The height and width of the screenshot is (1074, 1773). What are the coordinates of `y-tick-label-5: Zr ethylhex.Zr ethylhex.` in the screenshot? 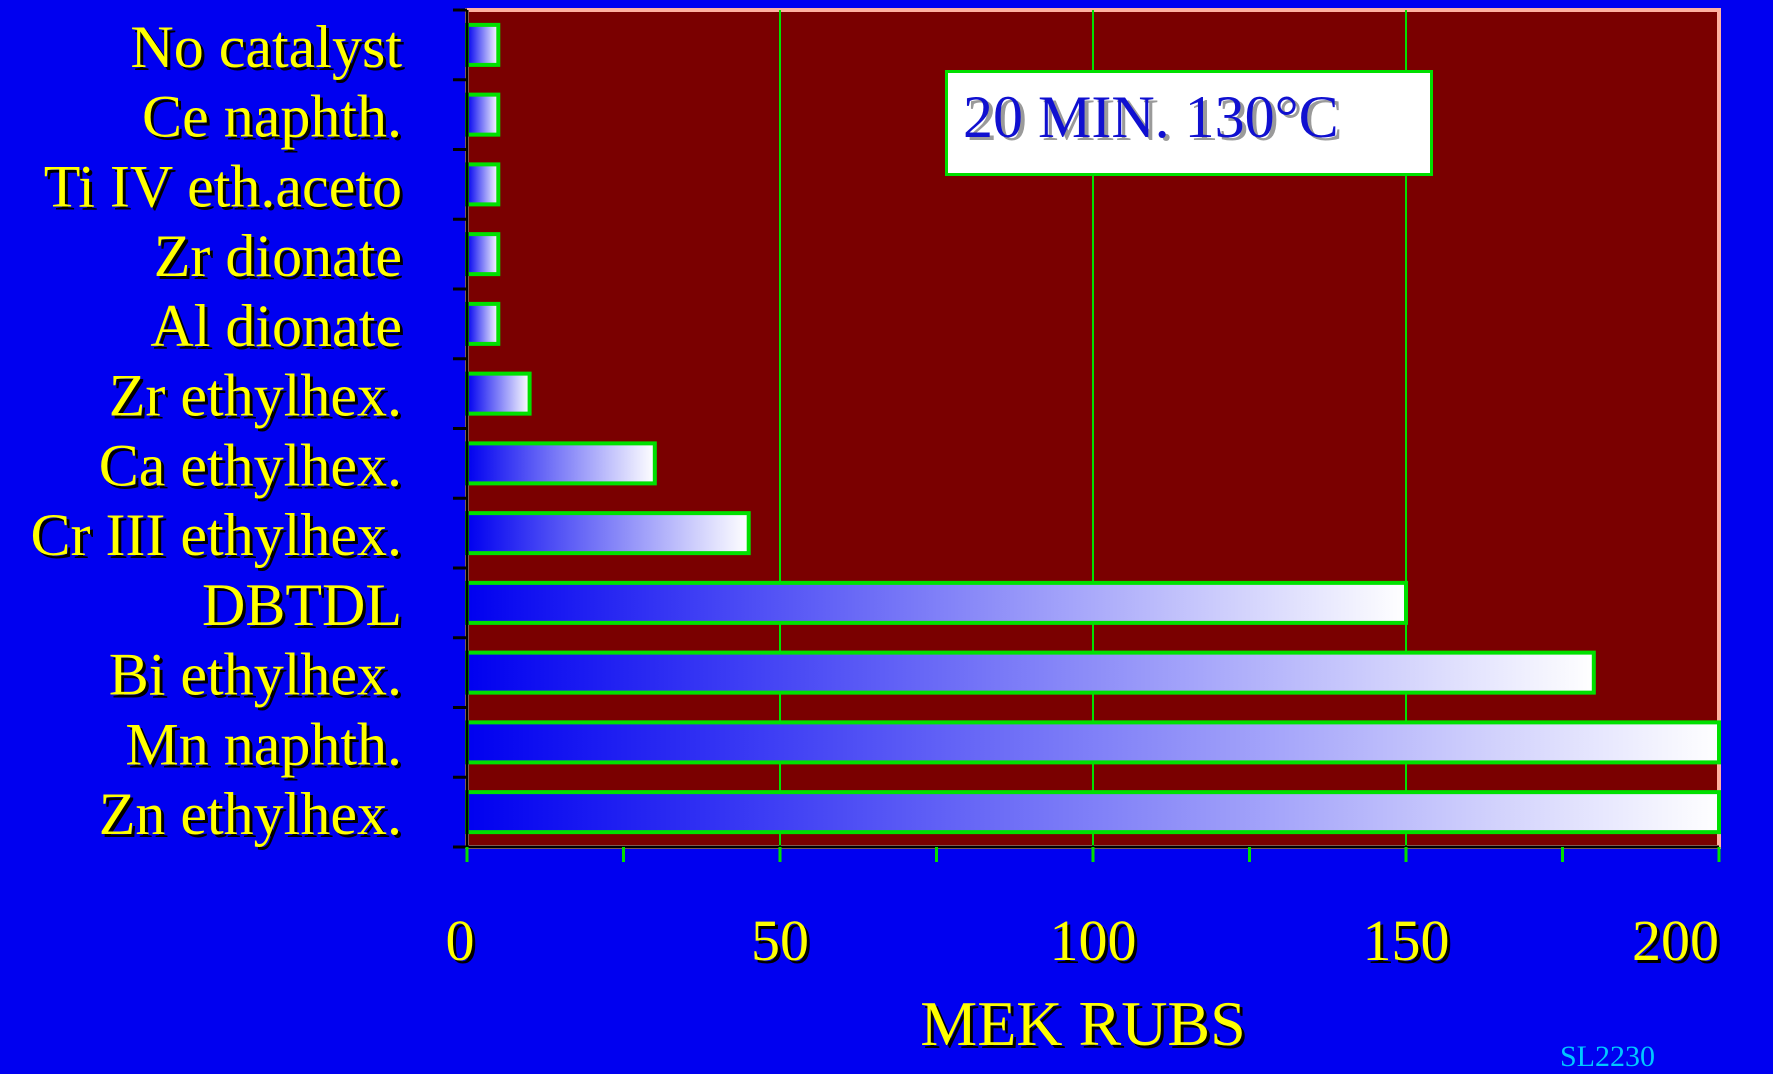 It's located at (257, 397).